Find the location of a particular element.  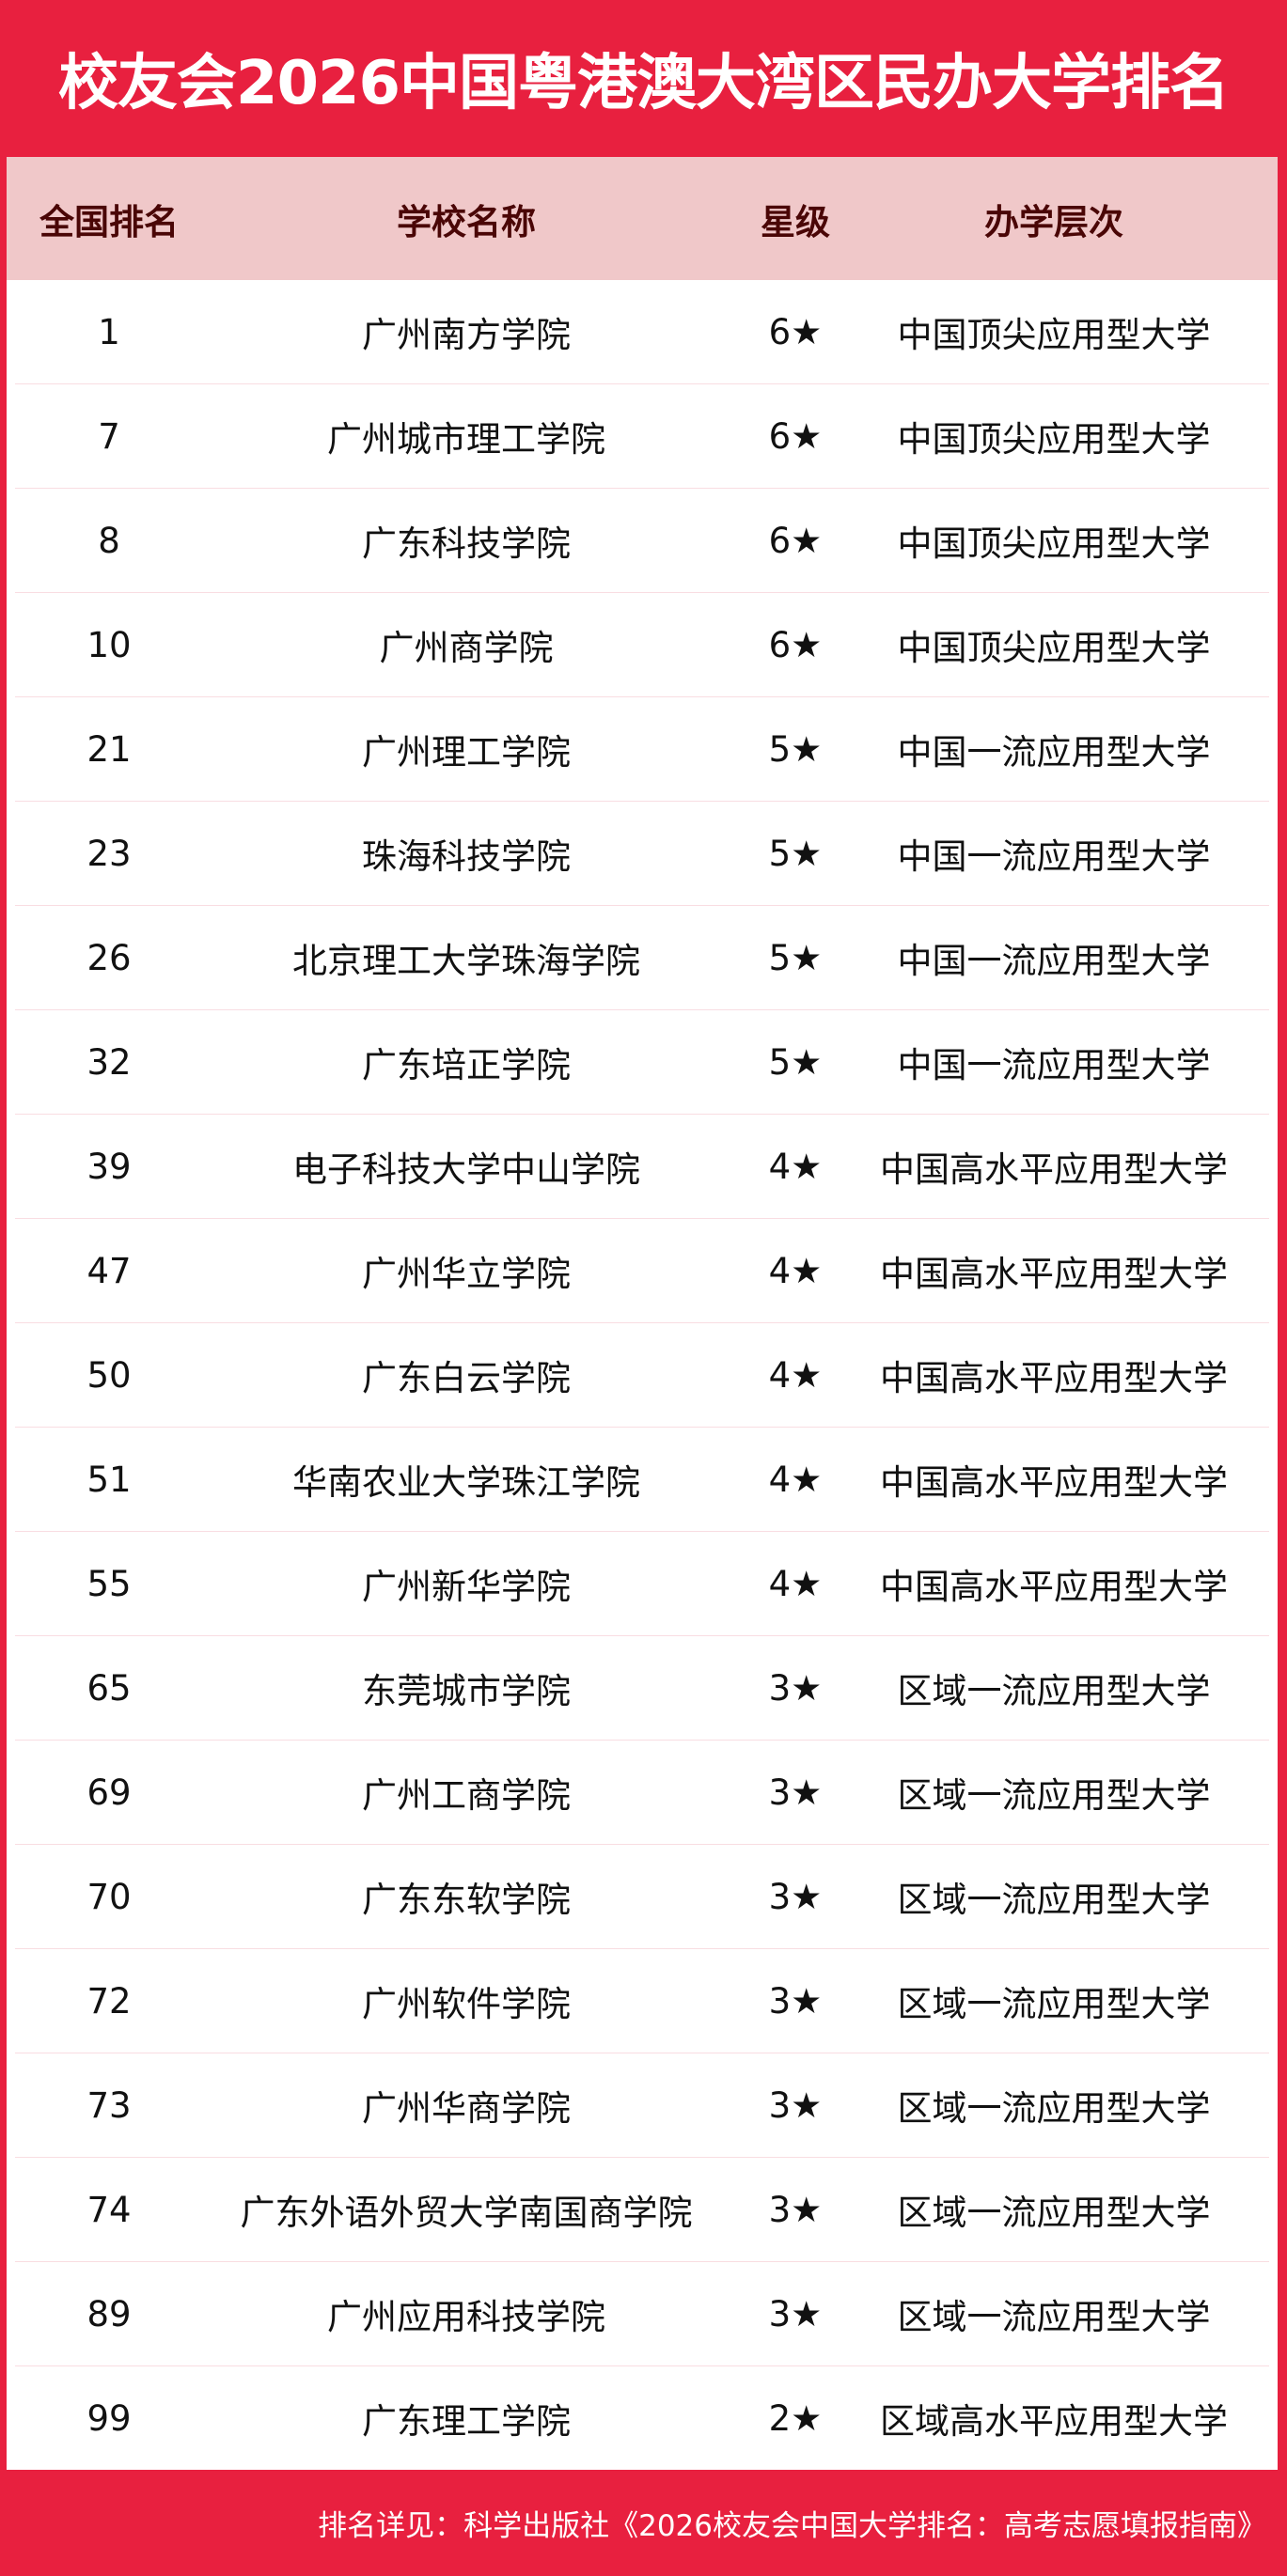

column-header-school: 学校名称 is located at coordinates (466, 222).